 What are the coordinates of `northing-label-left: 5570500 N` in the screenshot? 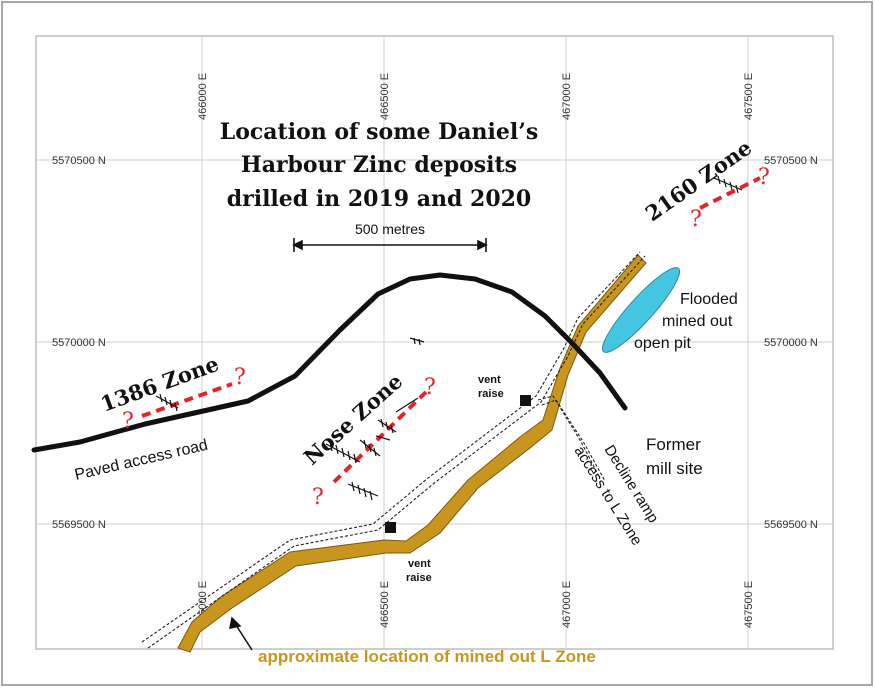 It's located at (79, 161).